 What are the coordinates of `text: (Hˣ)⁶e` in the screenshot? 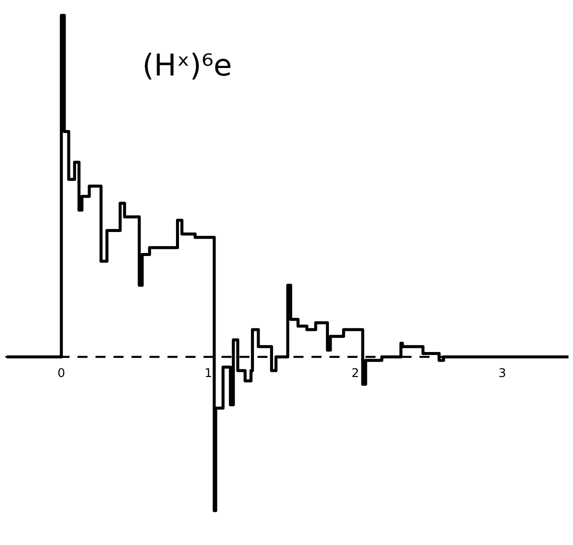 It's located at (187, 66).